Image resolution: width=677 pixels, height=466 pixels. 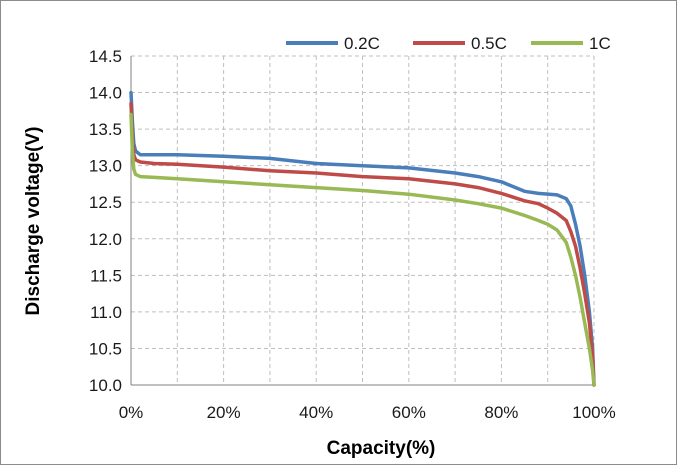 I want to click on y-tick-label: 14.5, so click(x=105, y=56).